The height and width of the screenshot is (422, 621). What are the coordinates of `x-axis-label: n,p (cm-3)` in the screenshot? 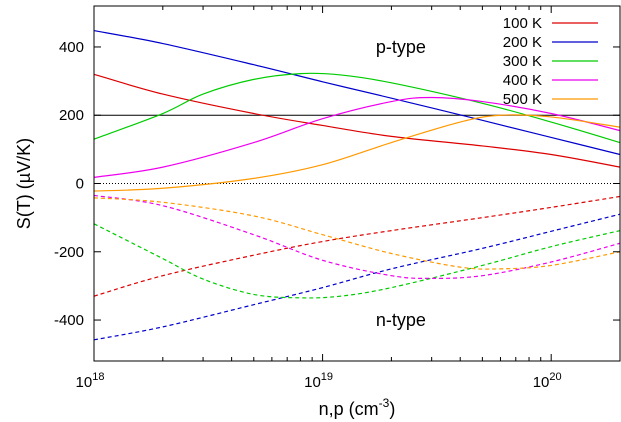 It's located at (357, 407).